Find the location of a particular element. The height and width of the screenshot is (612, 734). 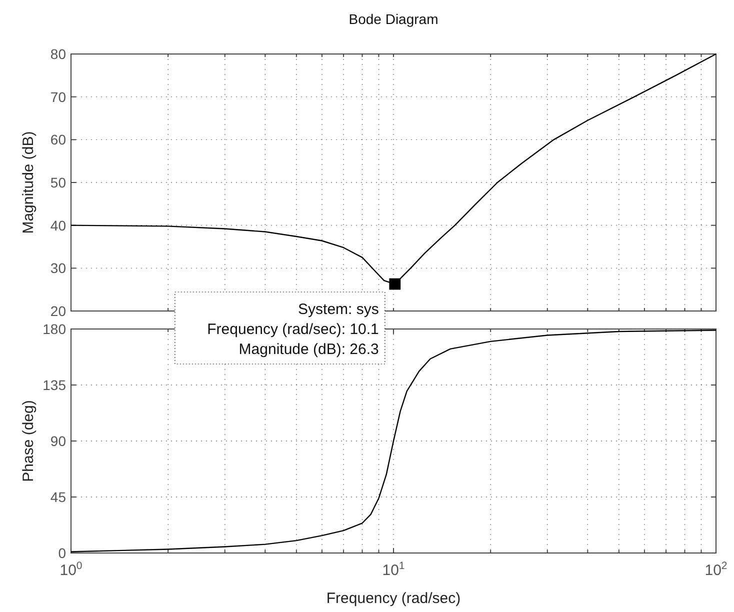

y-tick-label: 20 is located at coordinates (58, 311).